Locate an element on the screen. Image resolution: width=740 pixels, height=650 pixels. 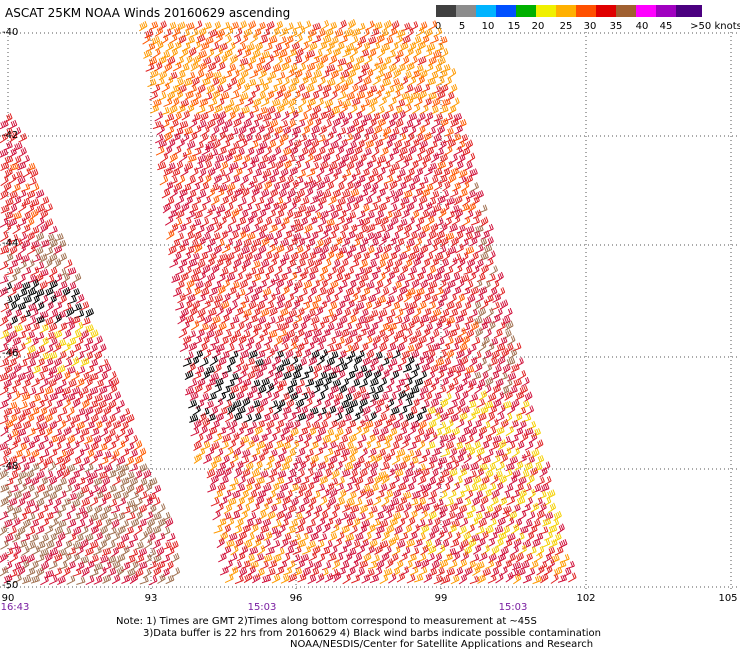
colorbar-swatch is located at coordinates (589, 11).